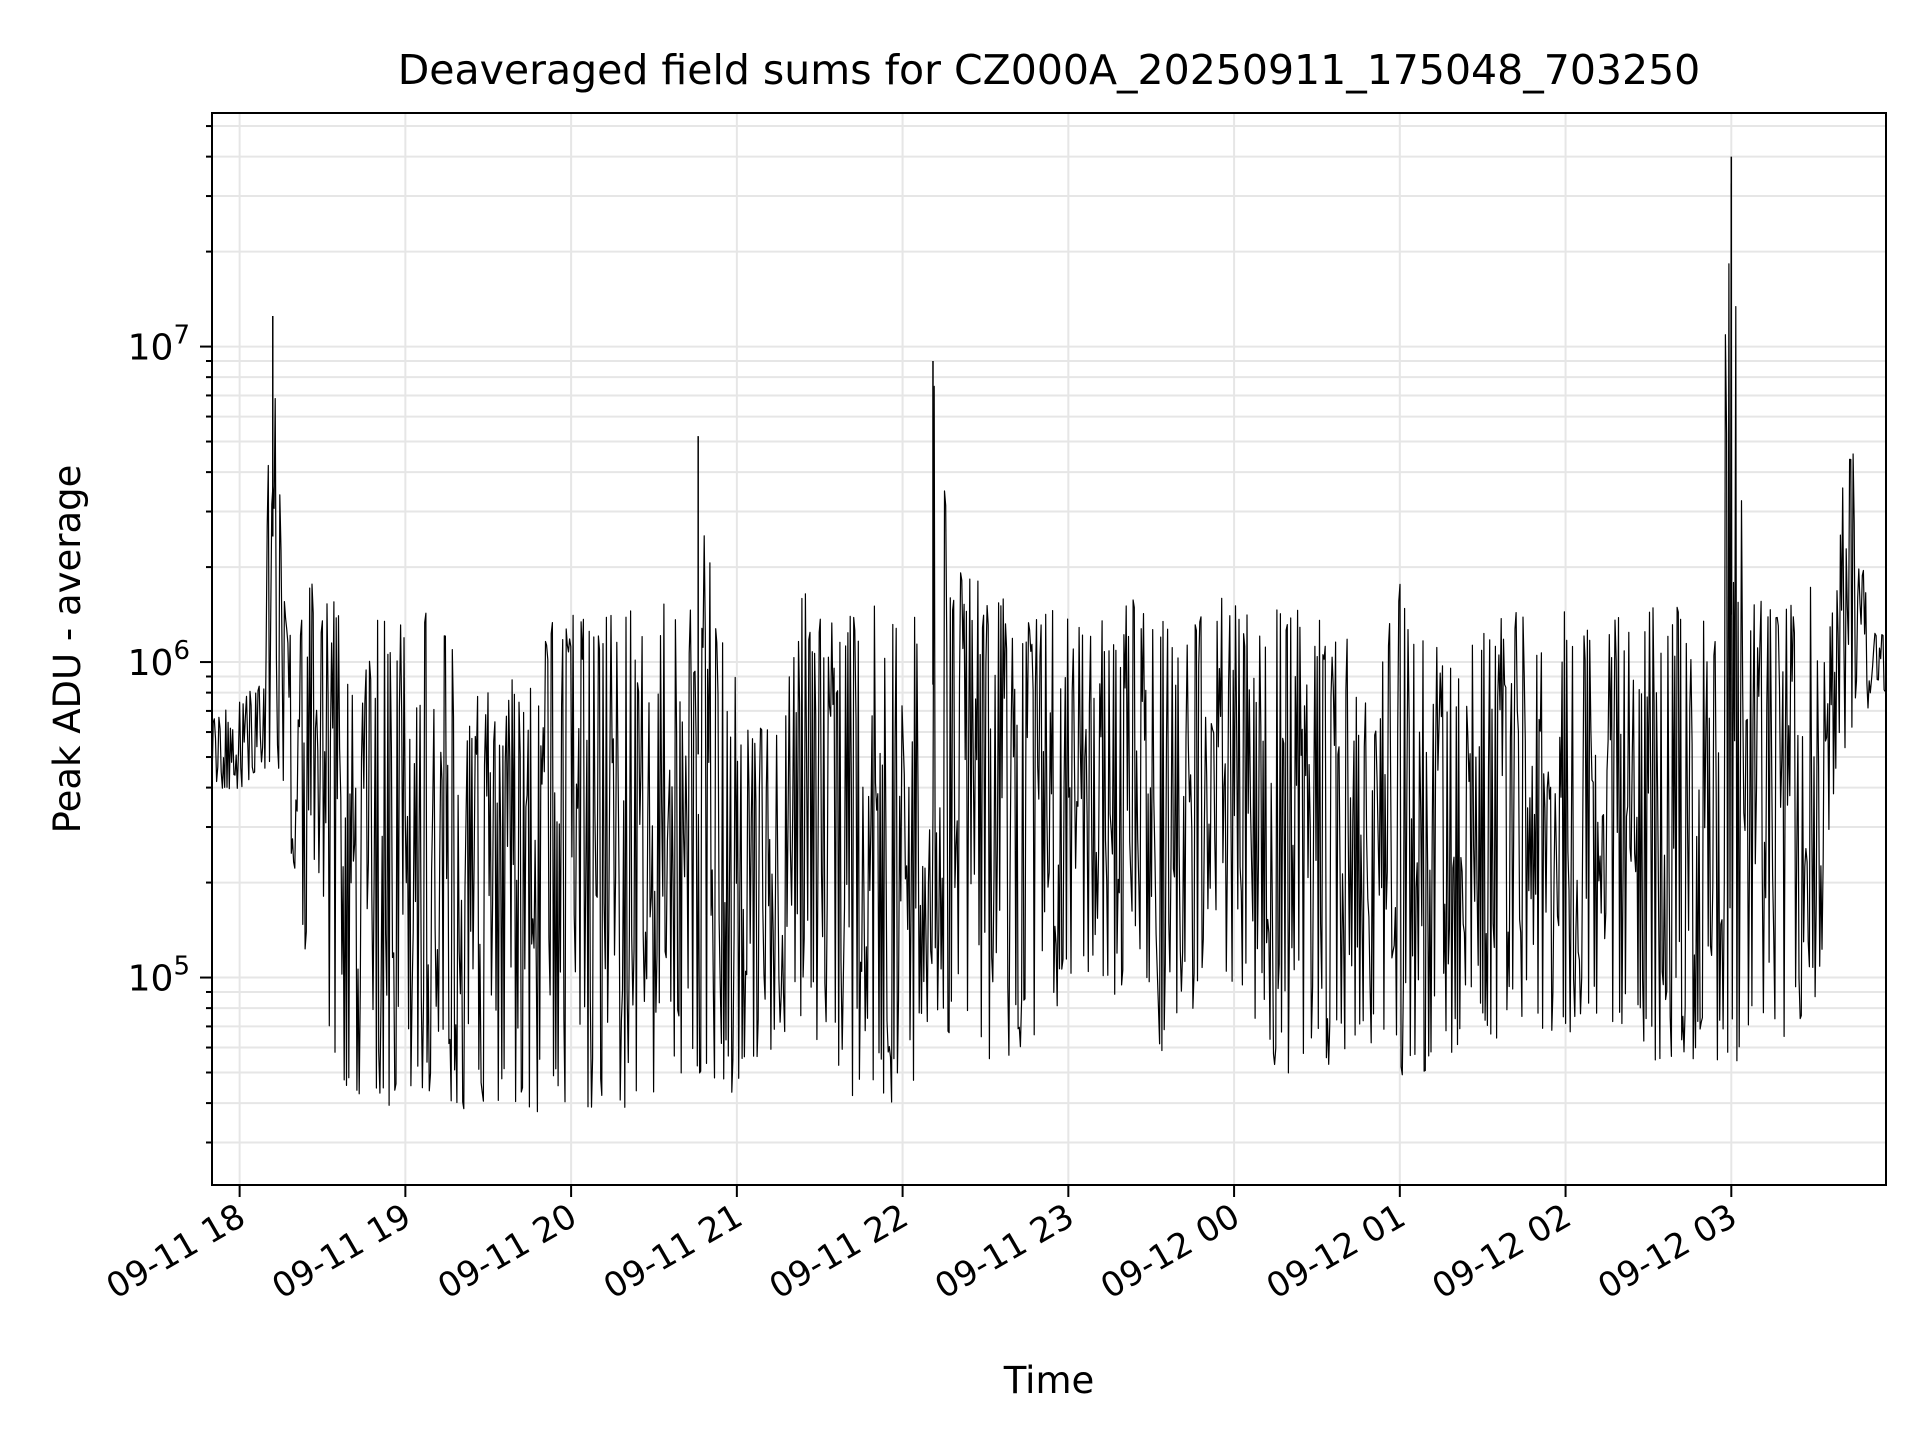 This screenshot has width=1920, height=1440. I want to click on y-tick-label: 10⁵, so click(159, 976).